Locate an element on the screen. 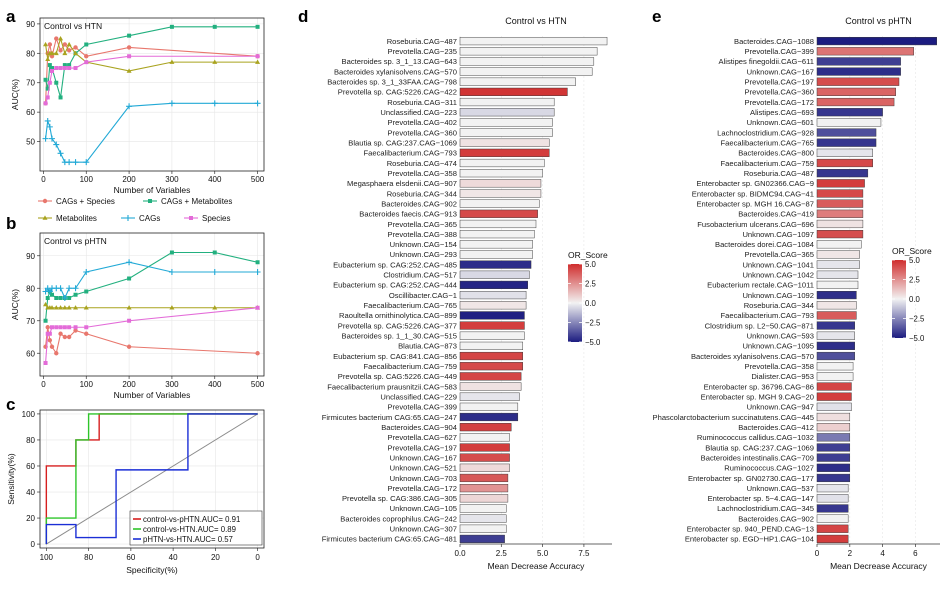  bar-category-label: Lachnoclostridium.CAG−345 is located at coordinates (765, 508).